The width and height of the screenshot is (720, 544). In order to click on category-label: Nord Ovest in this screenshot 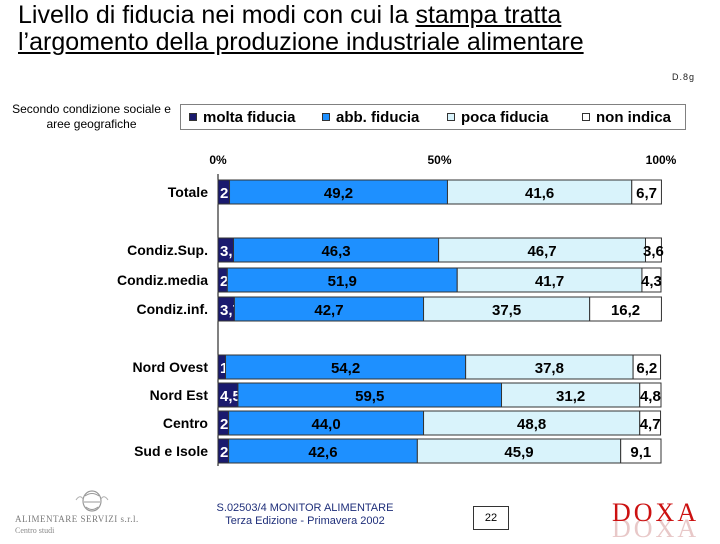, I will do `click(171, 367)`.